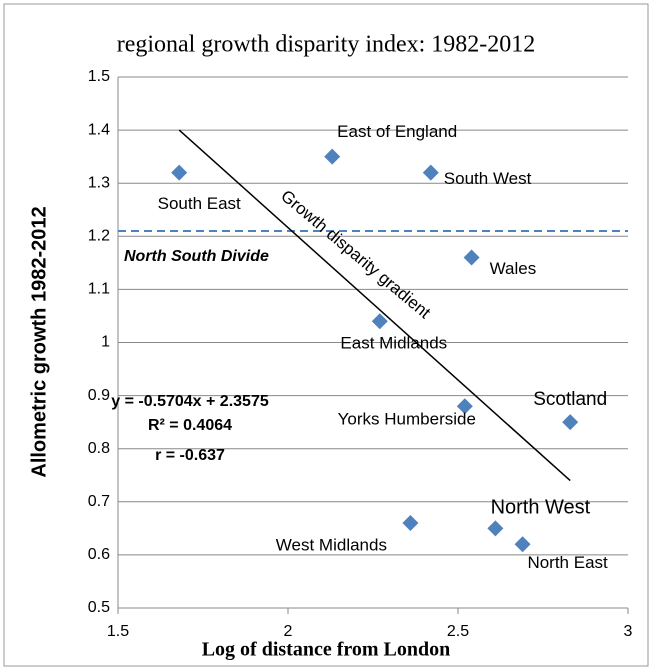 The width and height of the screenshot is (653, 671). I want to click on x-tick-label: 2.5, so click(458, 631).